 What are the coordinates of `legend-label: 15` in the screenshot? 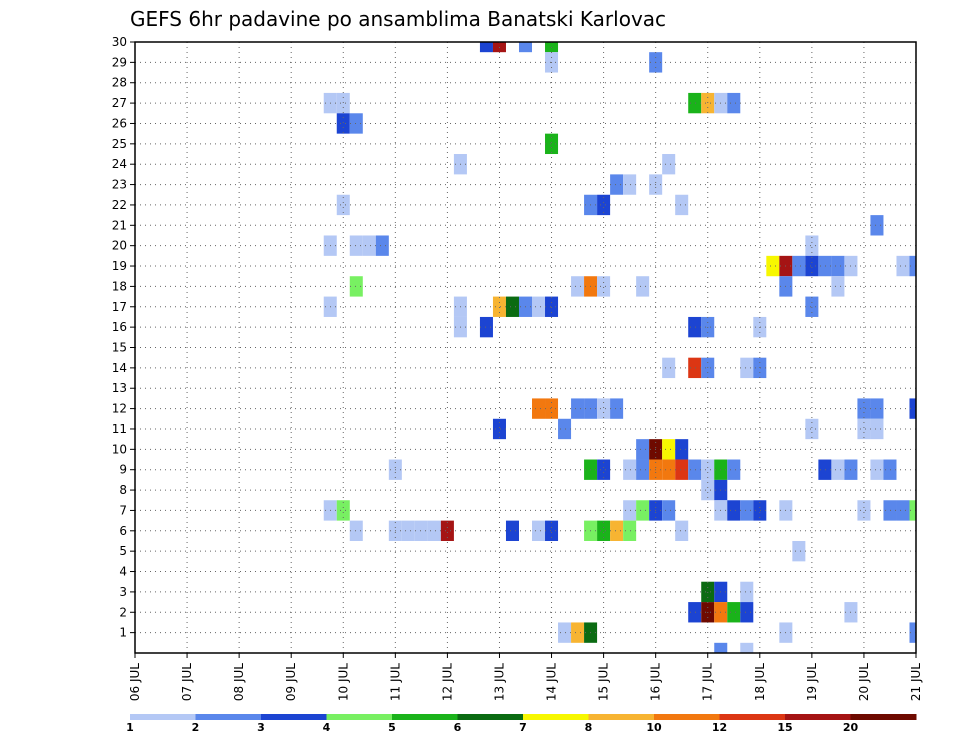 It's located at (784, 727).